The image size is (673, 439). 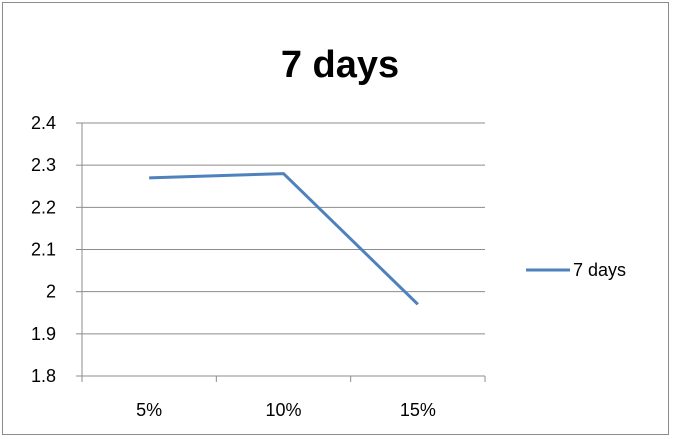 I want to click on y-tick-label: 2.2, so click(x=43, y=207).